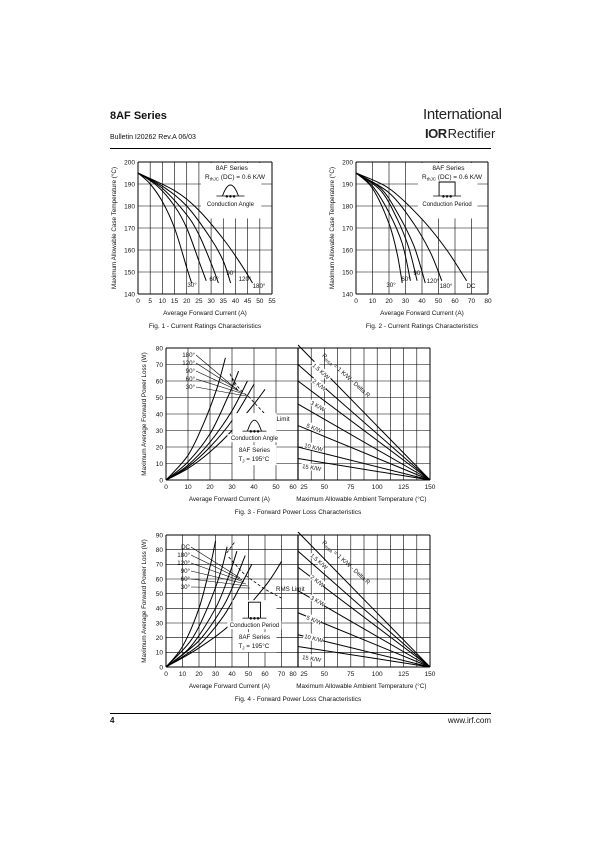 The image size is (595, 842). What do you see at coordinates (347, 162) in the screenshot?
I see `fig2-y-tick-label: 200` at bounding box center [347, 162].